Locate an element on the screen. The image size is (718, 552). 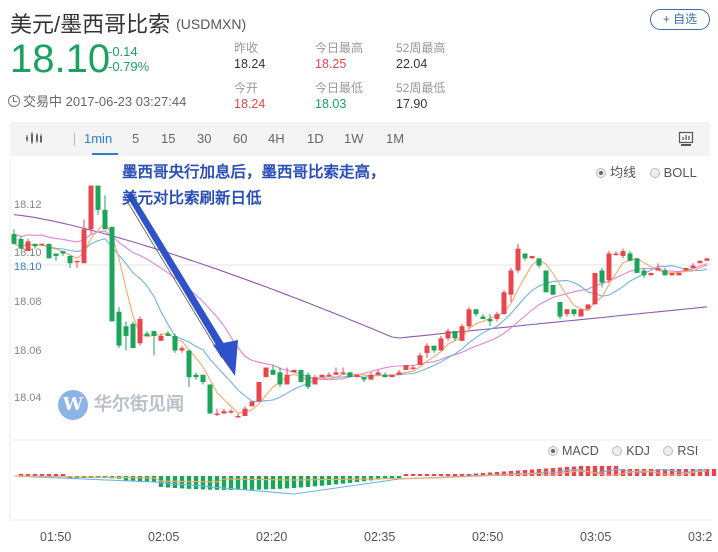
add-to-watchlist-button: + 自选 is located at coordinates (680, 19).